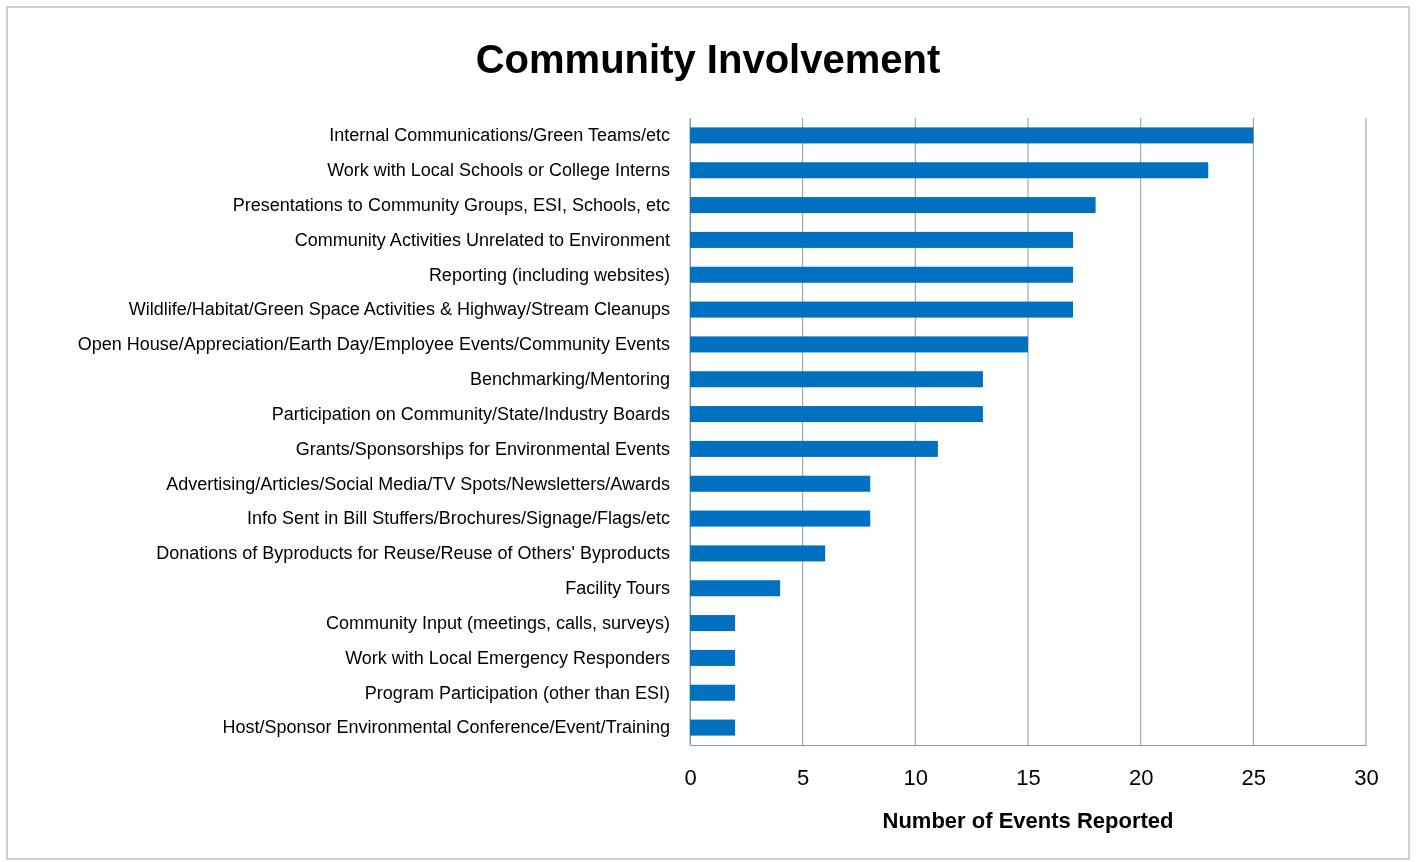  Describe the element at coordinates (1028, 820) in the screenshot. I see `x-axis-title: Number of Events Reported` at that location.